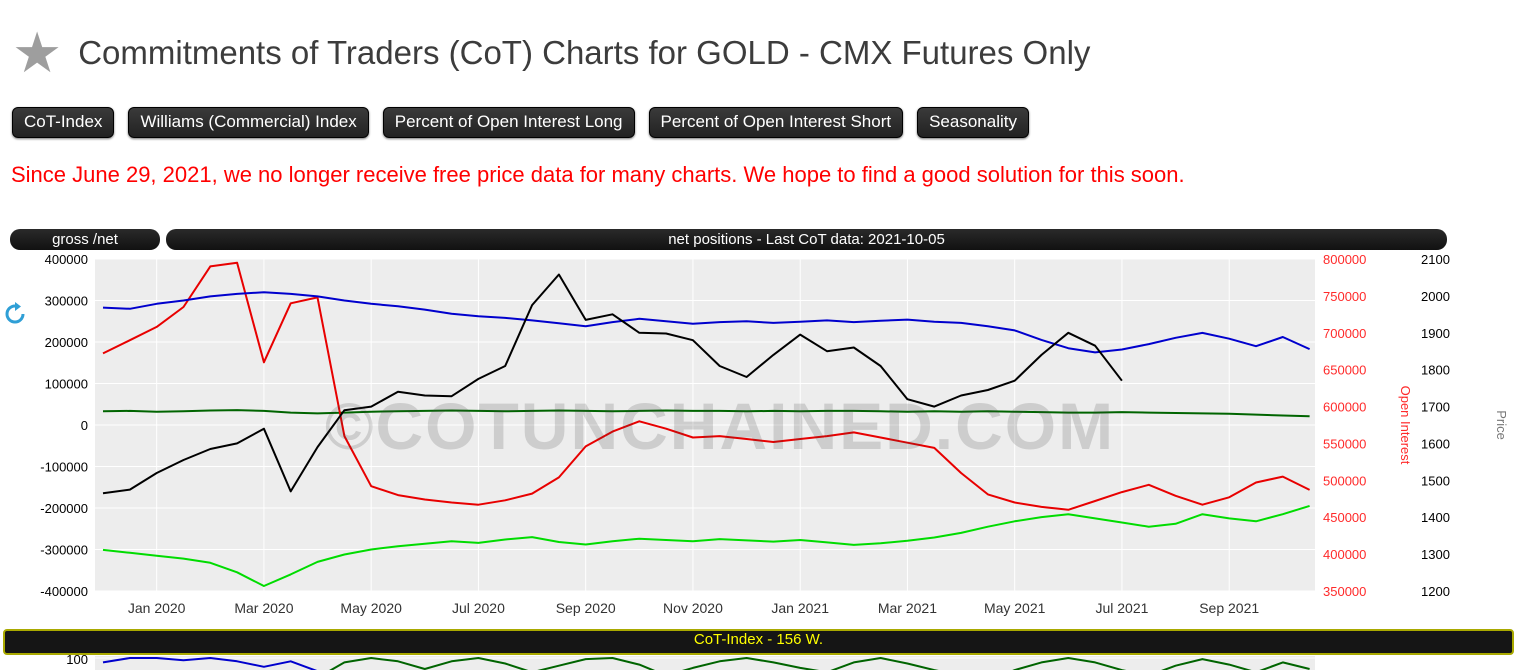 The height and width of the screenshot is (670, 1517). Describe the element at coordinates (1344, 591) in the screenshot. I see `svg-text: 350000` at that location.